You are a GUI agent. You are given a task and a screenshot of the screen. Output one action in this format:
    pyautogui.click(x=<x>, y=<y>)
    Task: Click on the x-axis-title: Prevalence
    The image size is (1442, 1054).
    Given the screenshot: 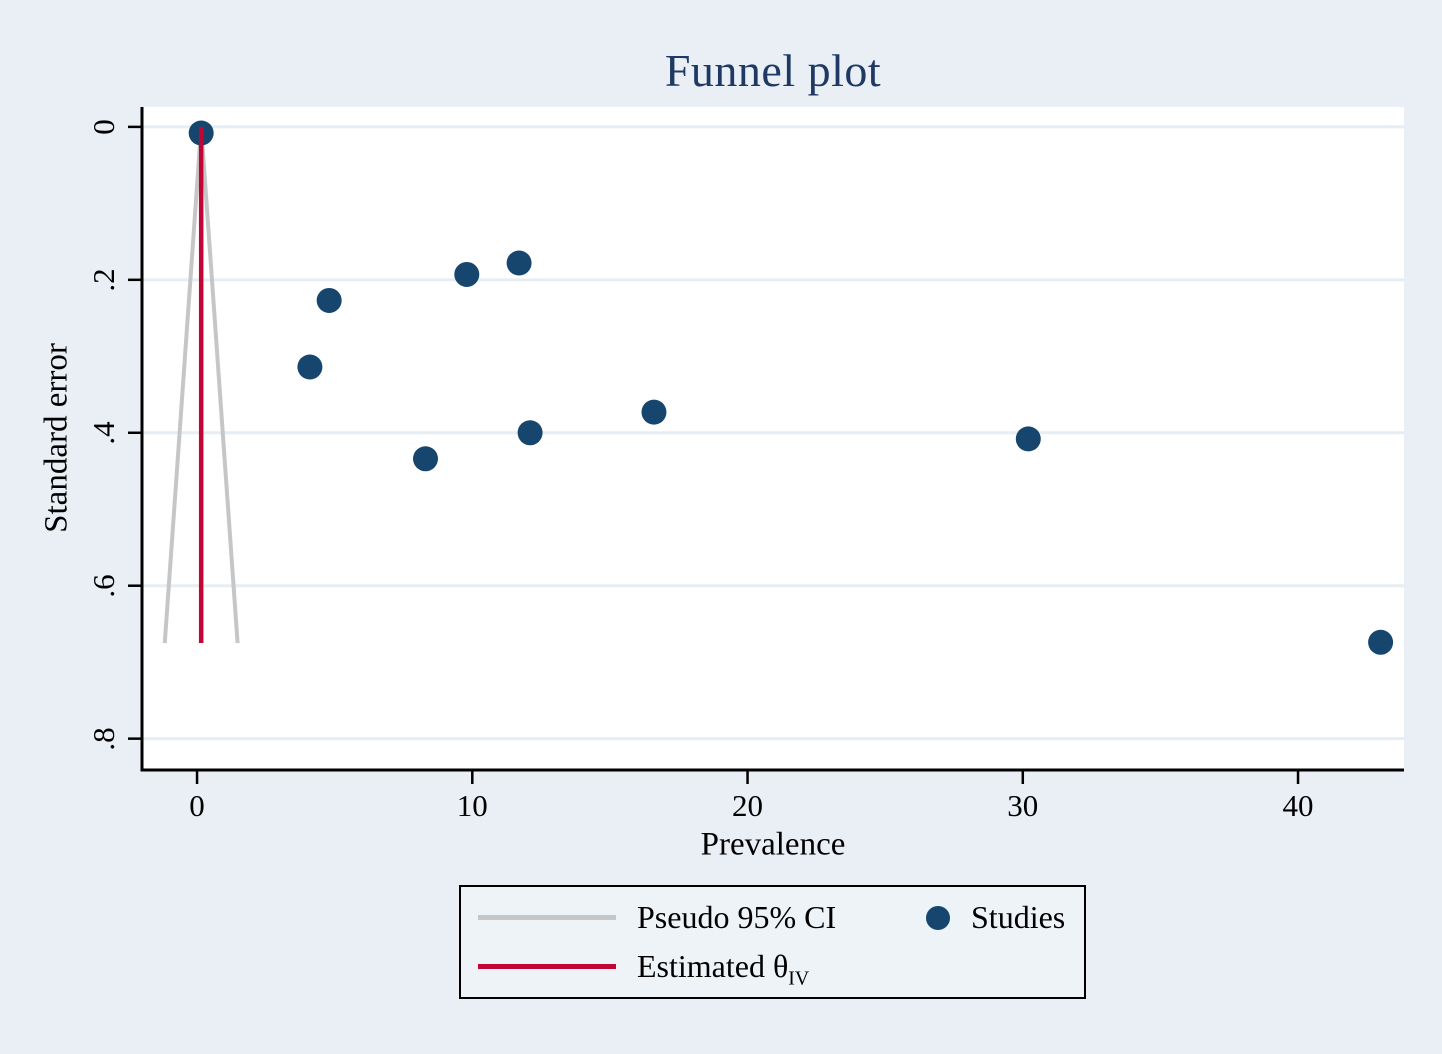 What is the action you would take?
    pyautogui.click(x=773, y=844)
    